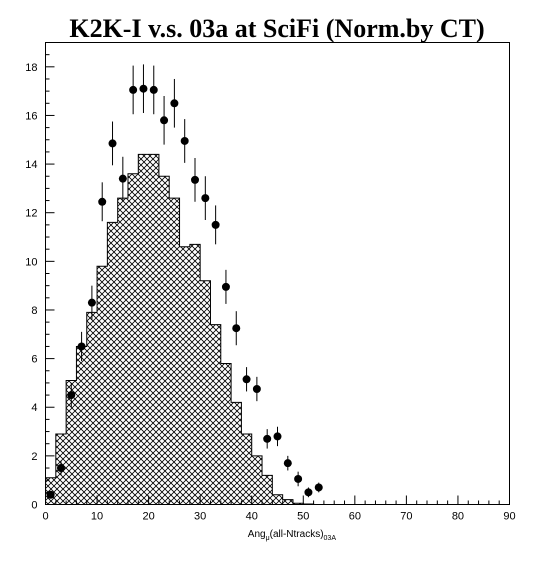 The image size is (547, 563). What do you see at coordinates (34, 506) in the screenshot?
I see `y-tick-label: 0` at bounding box center [34, 506].